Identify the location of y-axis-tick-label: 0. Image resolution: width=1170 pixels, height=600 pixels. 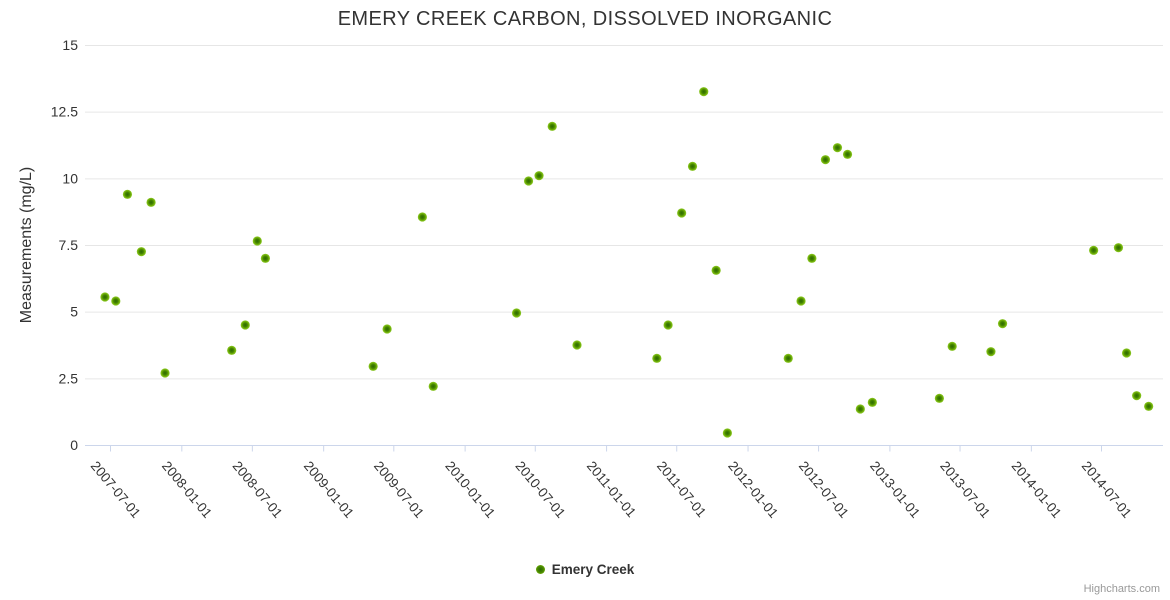
(74, 445).